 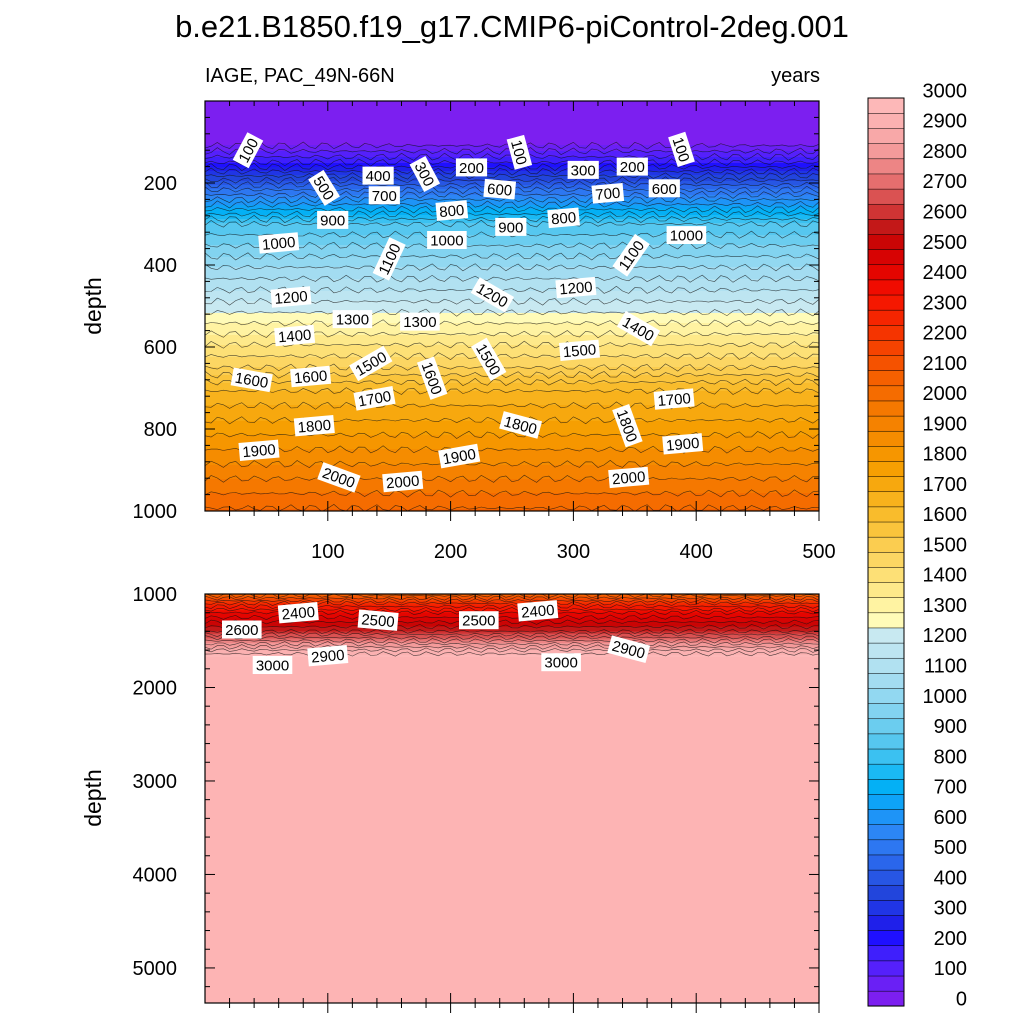 I want to click on contour-label: 3000, so click(x=272, y=665).